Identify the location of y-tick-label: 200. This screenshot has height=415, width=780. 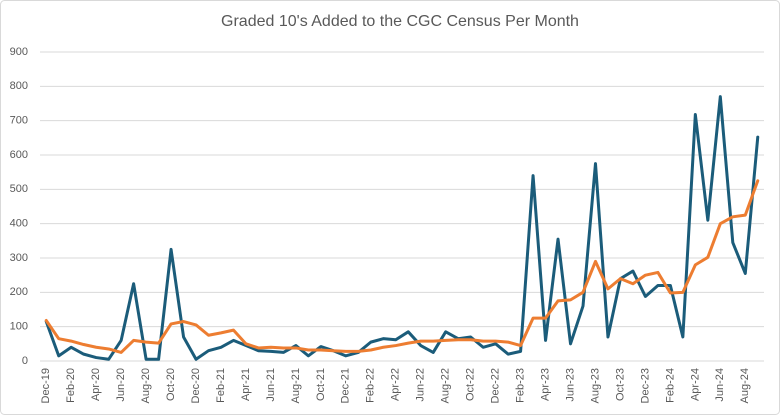
(19, 292).